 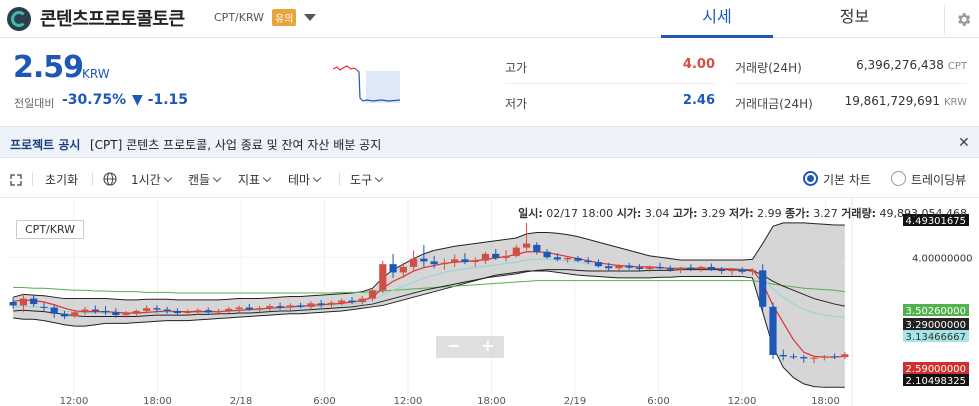 What do you see at coordinates (717, 19) in the screenshot?
I see `tab-quote: 시세` at bounding box center [717, 19].